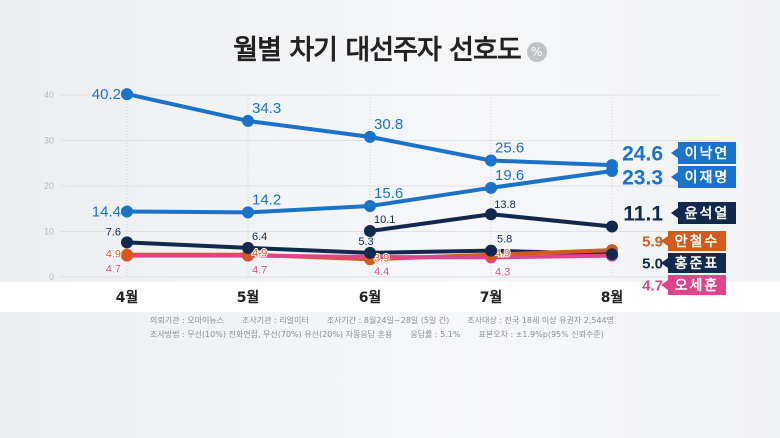 The image size is (780, 438). What do you see at coordinates (491, 297) in the screenshot?
I see `x-tick-label: 7월` at bounding box center [491, 297].